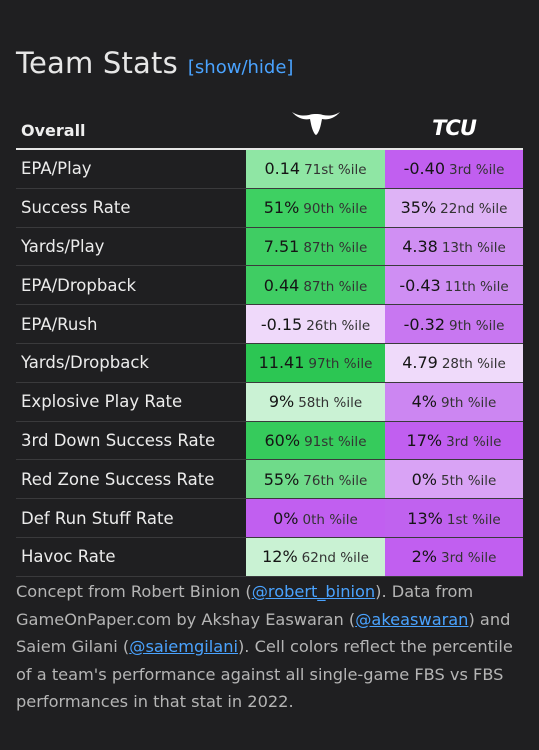  I want to click on team1-percentile: 58th %ile, so click(330, 403).